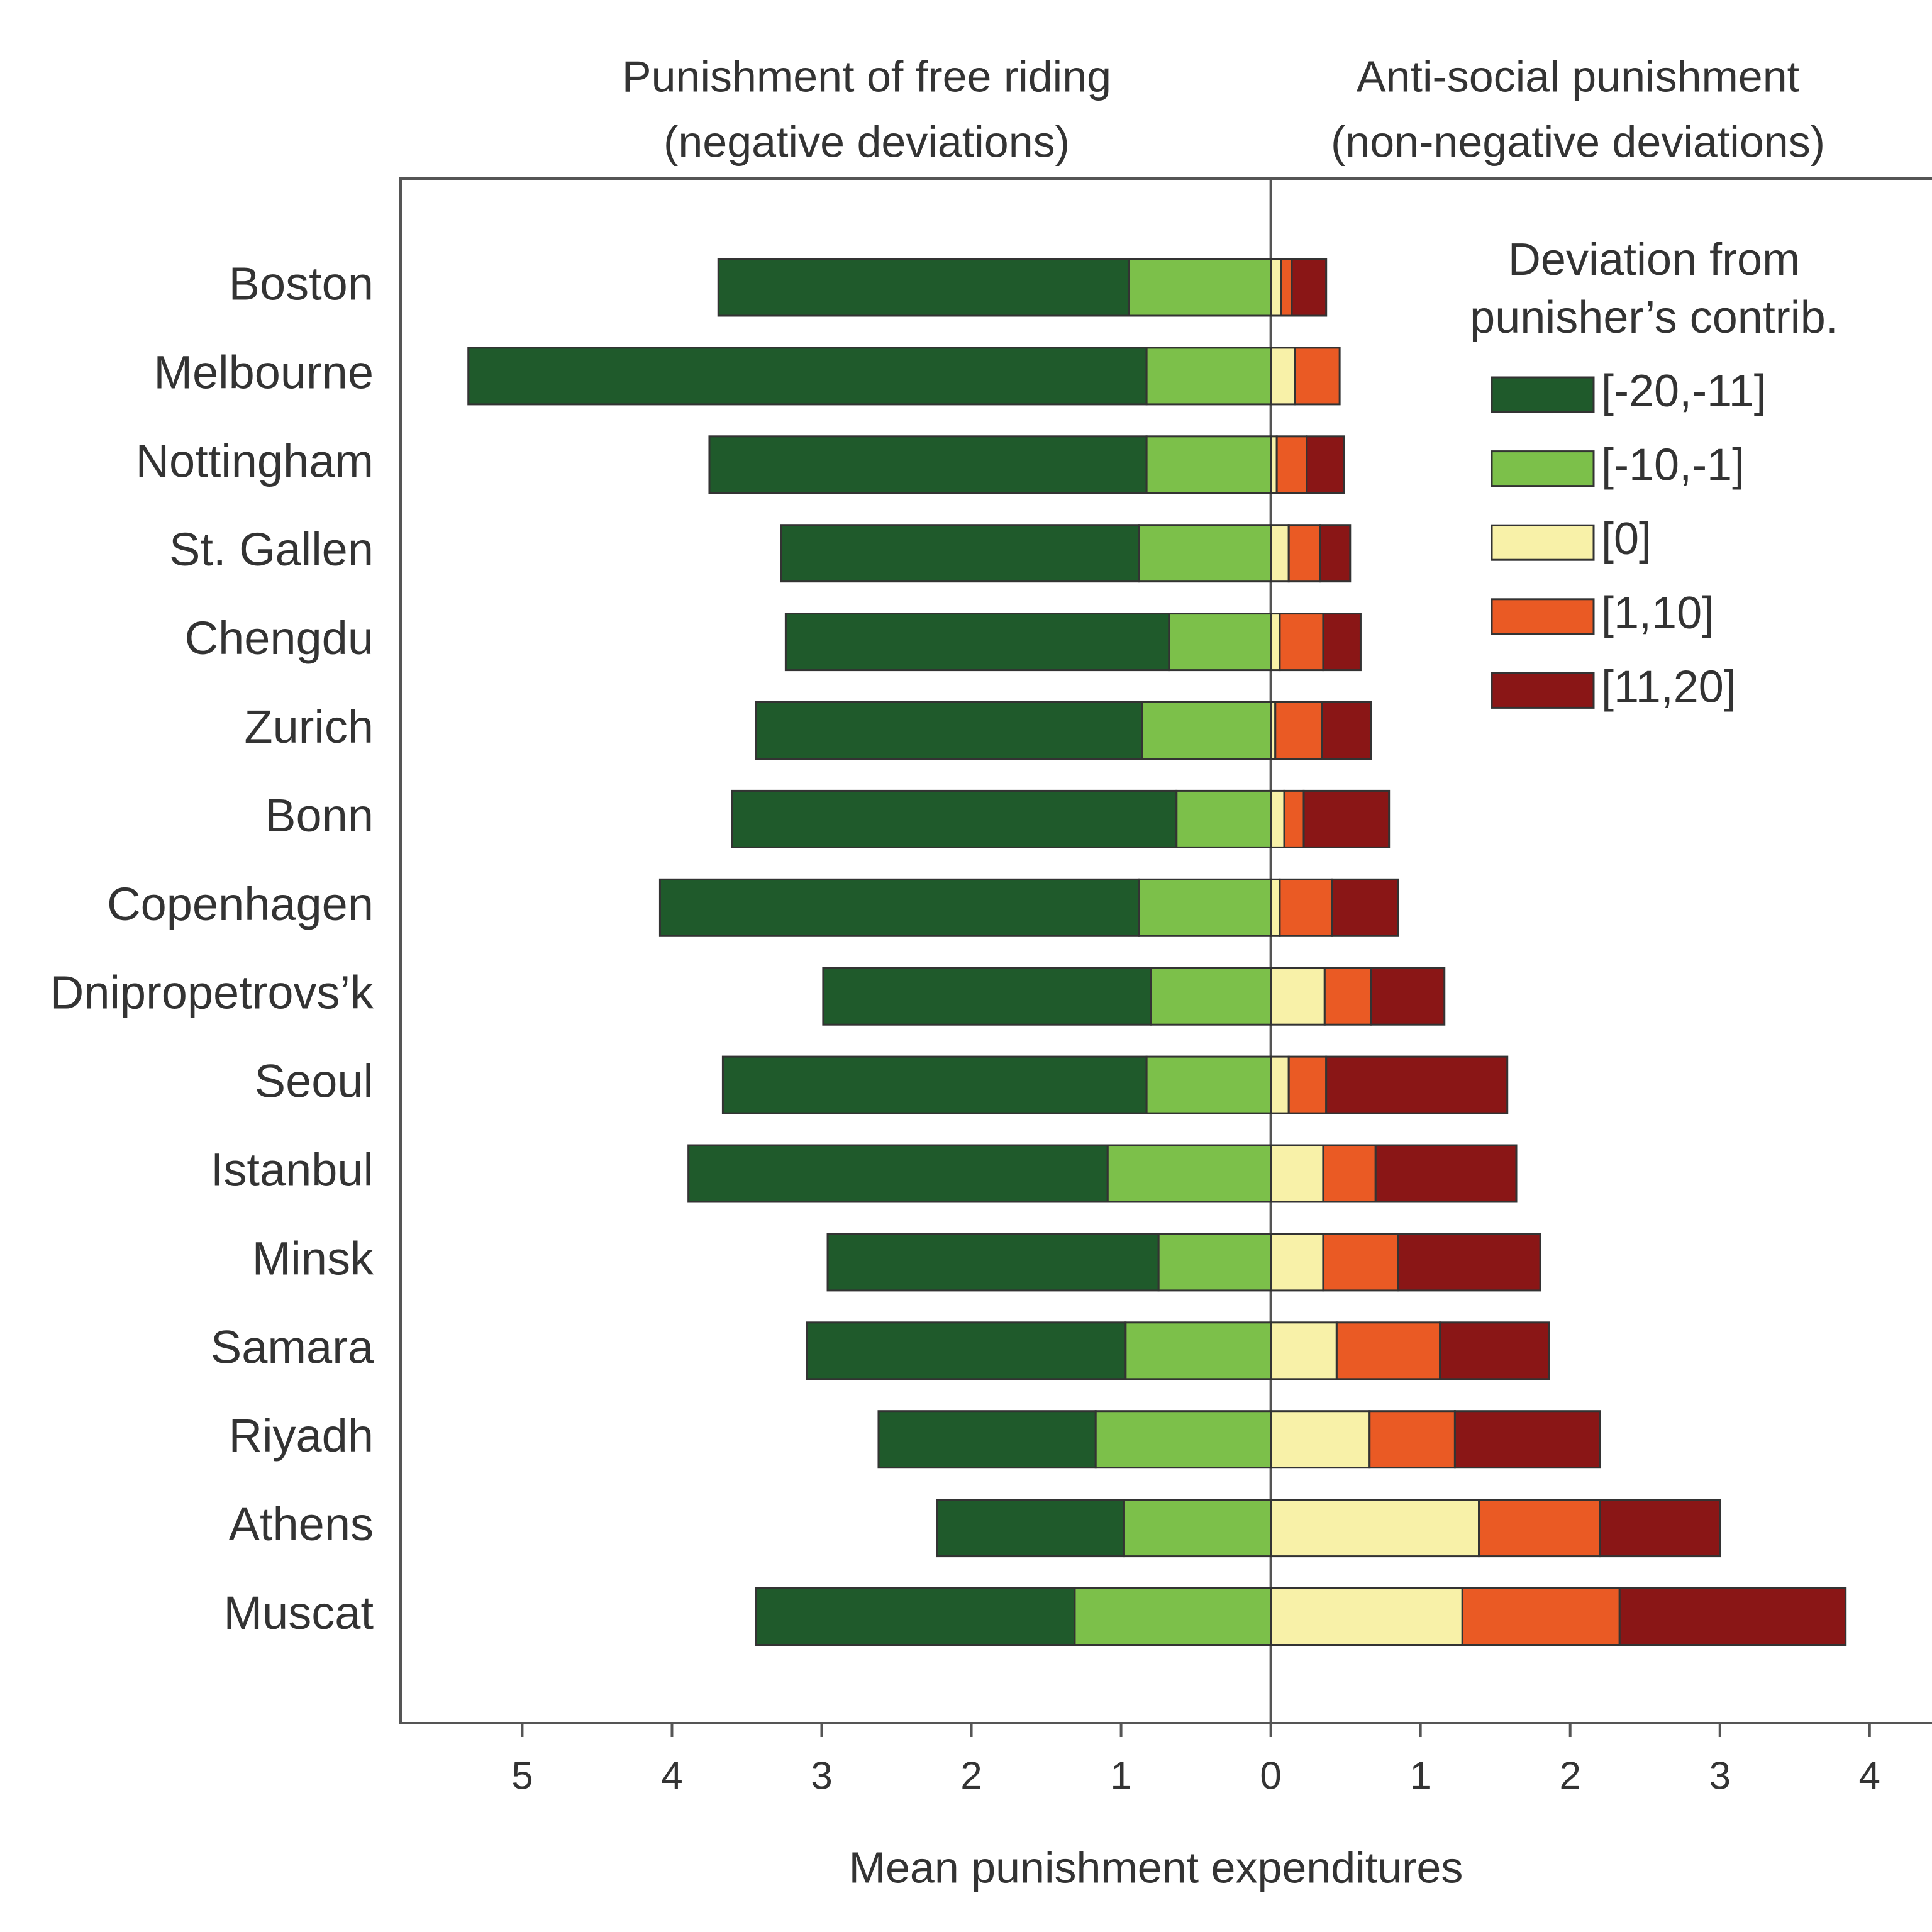  Describe the element at coordinates (271, 549) in the screenshot. I see `category-label: St. Gallen` at that location.